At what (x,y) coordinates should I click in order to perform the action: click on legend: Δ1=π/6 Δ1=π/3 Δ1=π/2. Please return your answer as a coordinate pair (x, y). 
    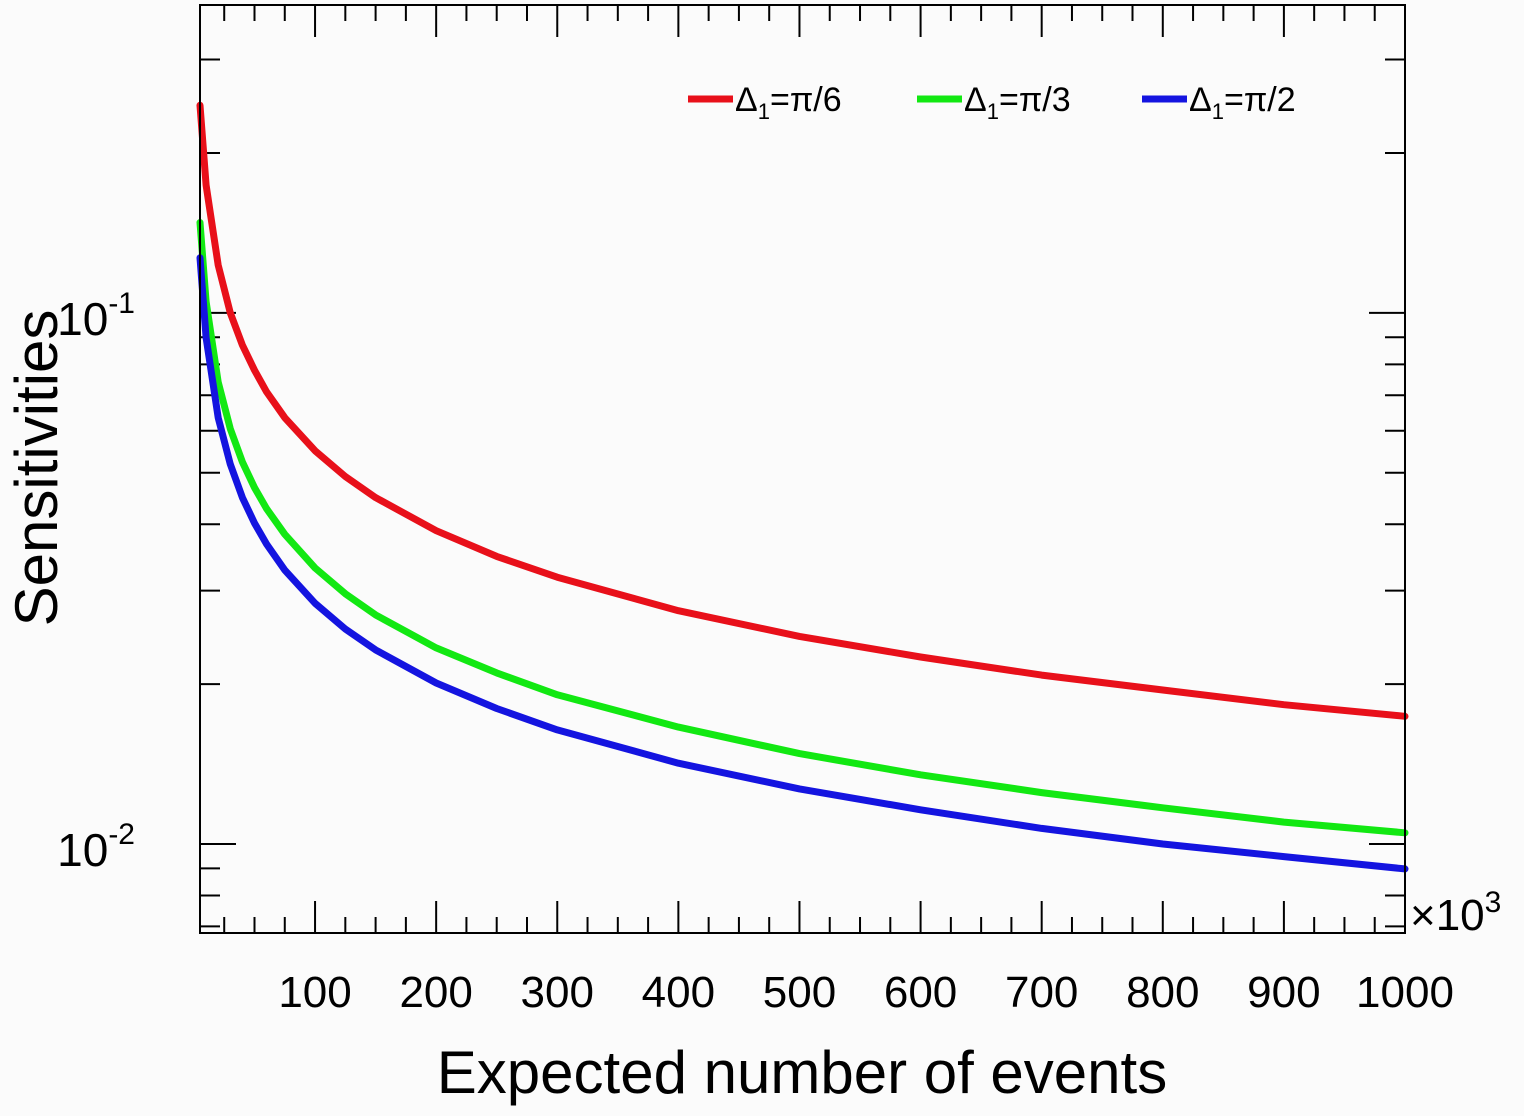
    Looking at the image, I should click on (992, 102).